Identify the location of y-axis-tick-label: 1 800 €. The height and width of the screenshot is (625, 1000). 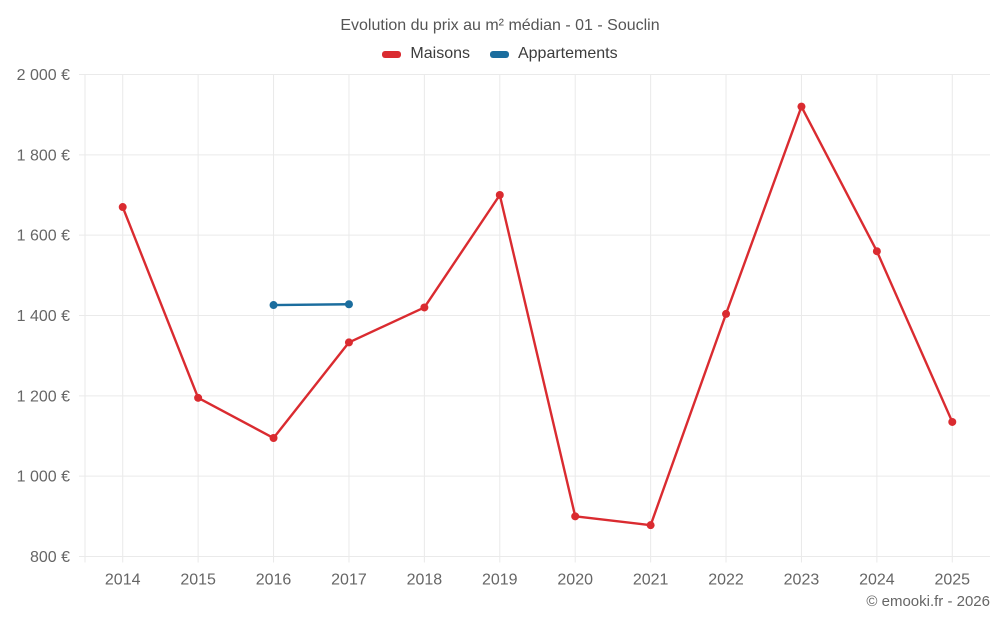
(43, 155).